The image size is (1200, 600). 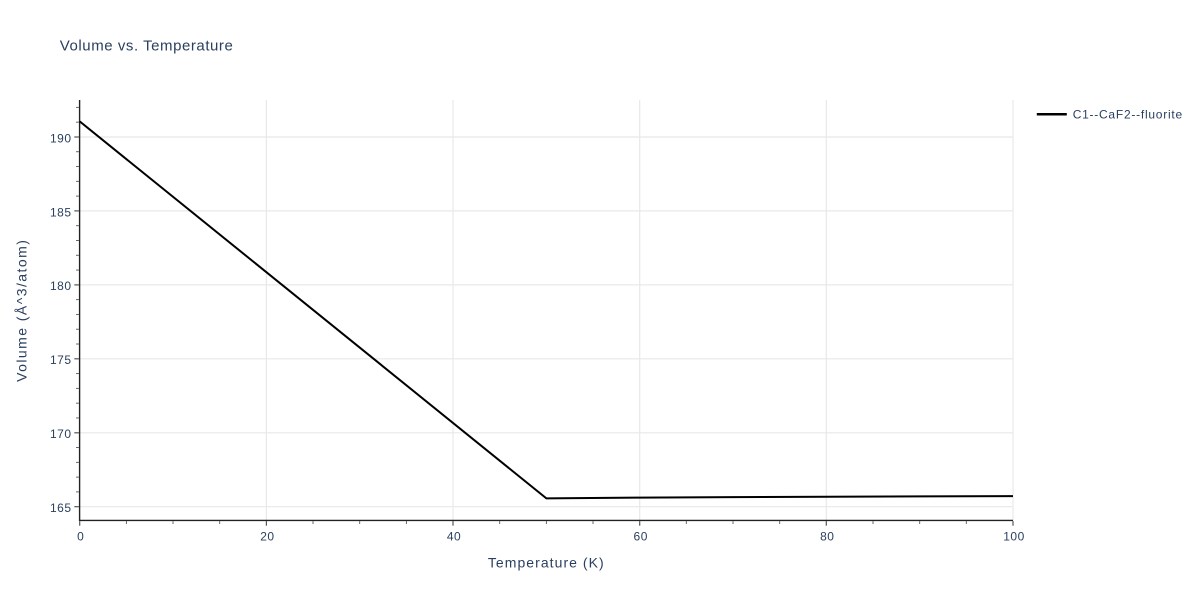 What do you see at coordinates (1014, 537) in the screenshot?
I see `svg-text: 100` at bounding box center [1014, 537].